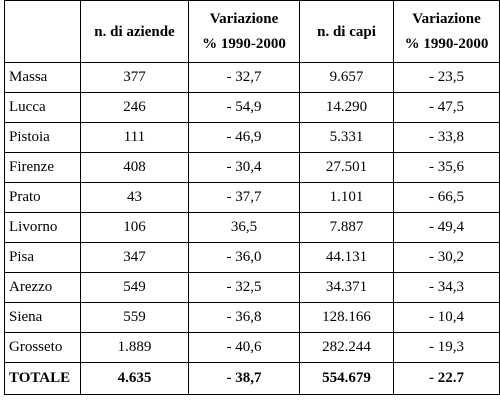 The width and height of the screenshot is (500, 403). I want to click on cell-capi-count: 34.371, so click(346, 287).